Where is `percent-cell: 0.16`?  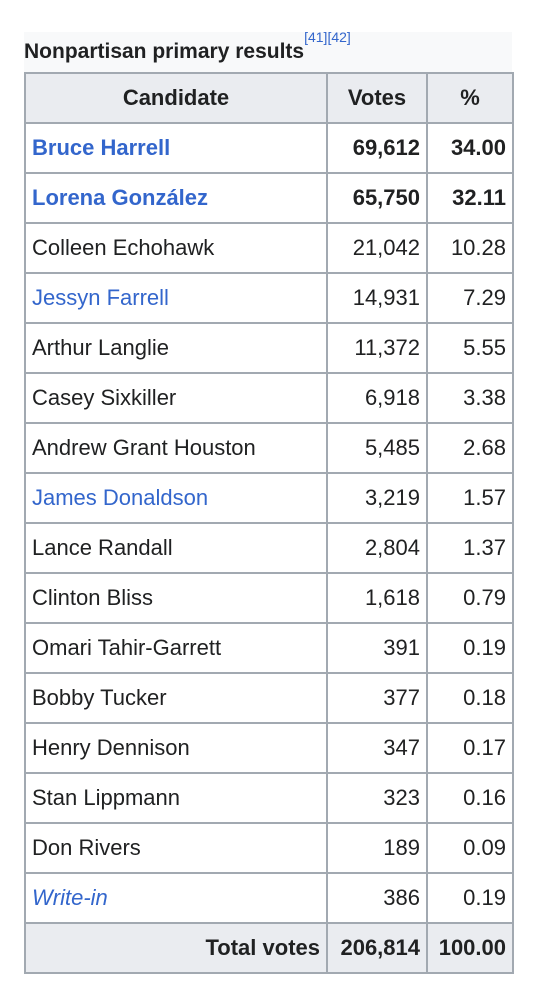 percent-cell: 0.16 is located at coordinates (470, 798).